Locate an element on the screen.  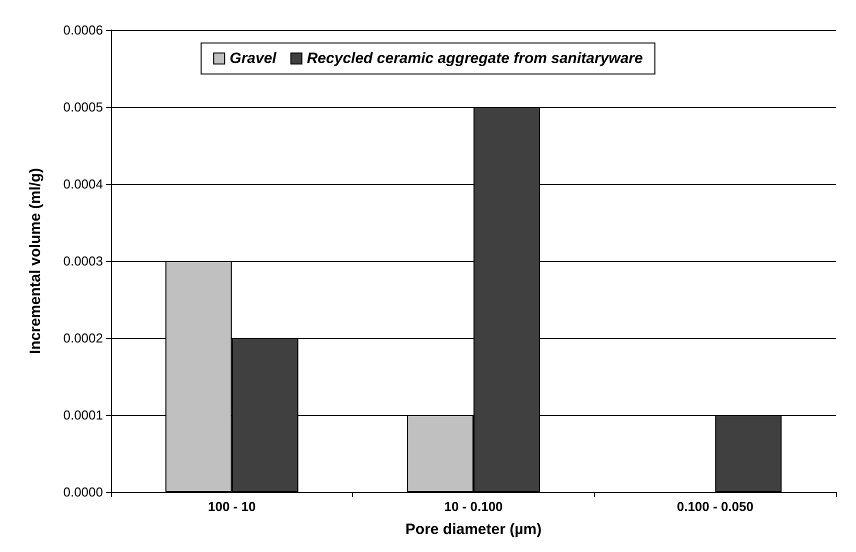
y-tick-label: 0.0003 is located at coordinates (83, 261).